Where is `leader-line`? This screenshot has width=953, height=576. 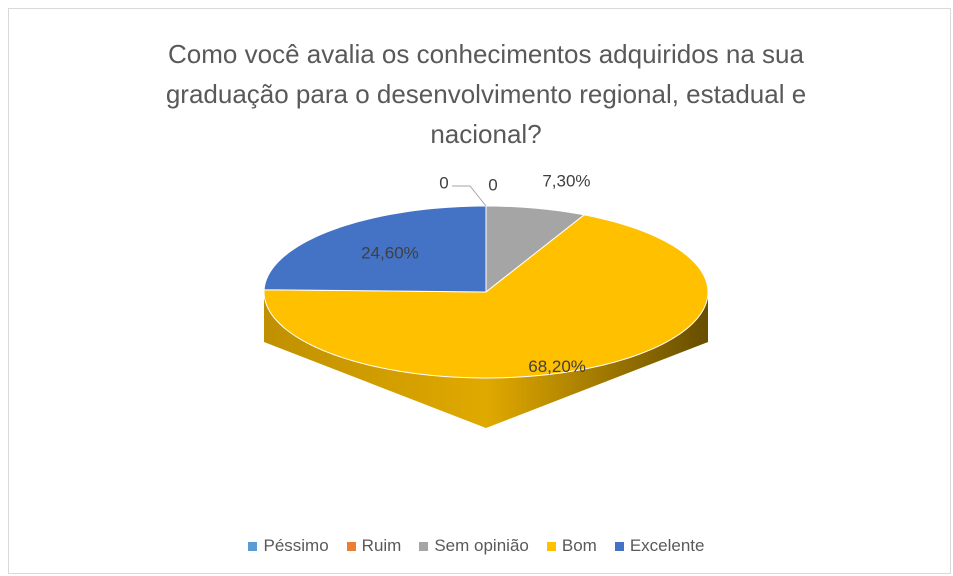
leader-line is located at coordinates (469, 196).